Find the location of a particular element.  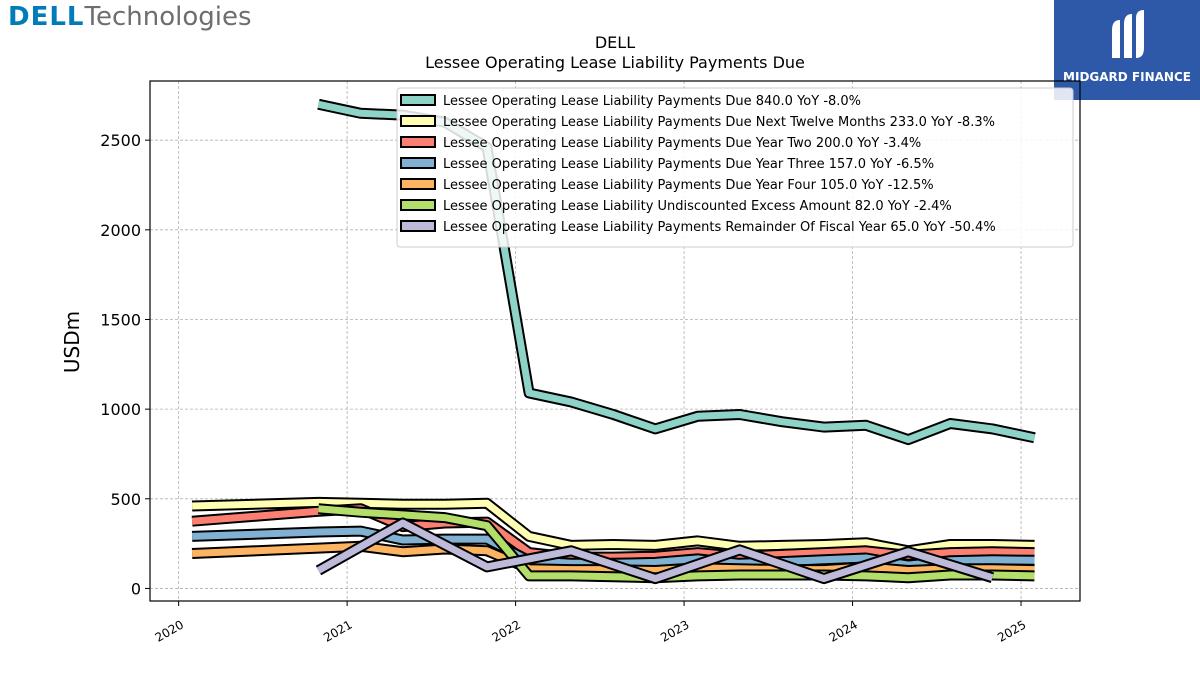

x-tick-label: 2023 is located at coordinates (674, 630).